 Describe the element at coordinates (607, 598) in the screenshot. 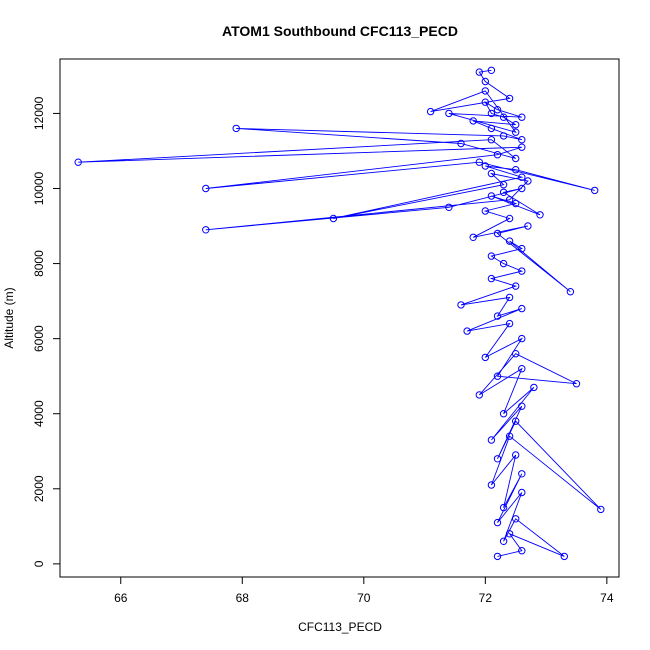

I see `x-tick-label: 74` at that location.